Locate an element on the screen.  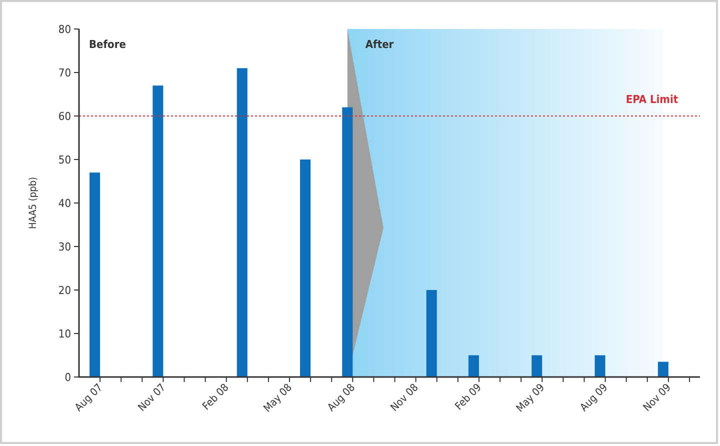
x-tick-label: Feb 08 is located at coordinates (216, 397).